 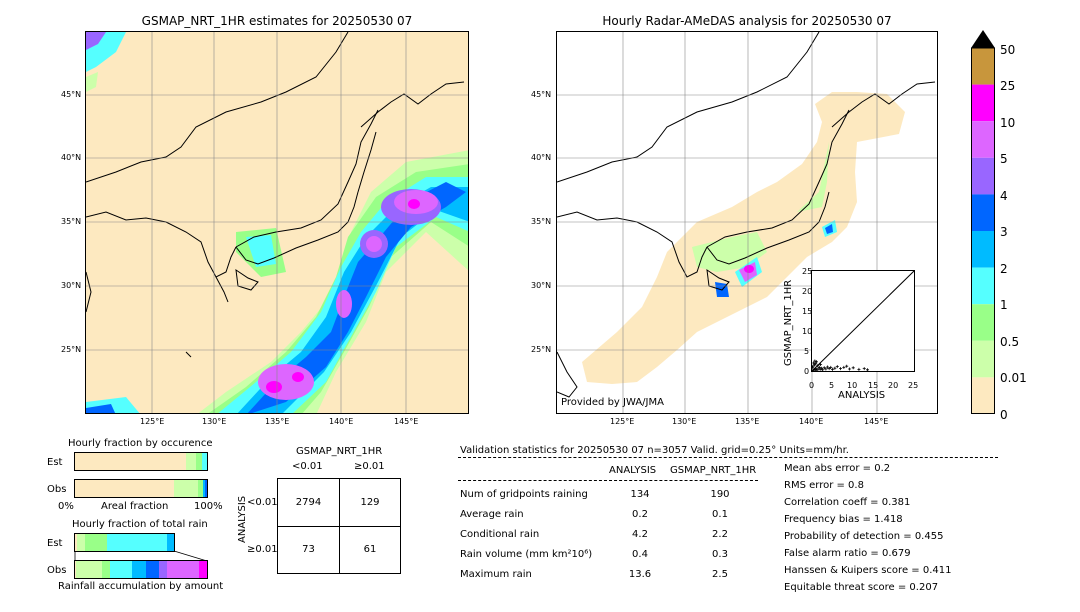 What do you see at coordinates (96, 542) in the screenshot?
I see `total-est-seg-green` at bounding box center [96, 542].